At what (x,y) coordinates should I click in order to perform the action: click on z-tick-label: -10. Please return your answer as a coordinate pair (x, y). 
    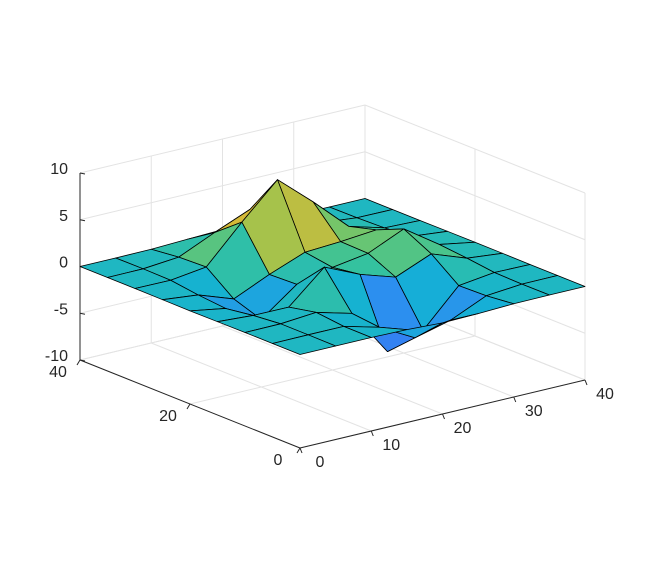
    Looking at the image, I should click on (56, 356).